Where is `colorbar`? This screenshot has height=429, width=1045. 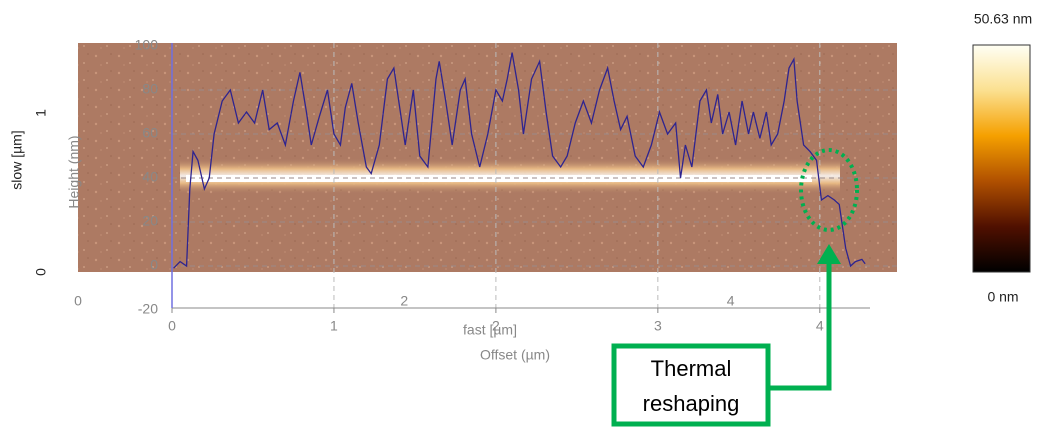
colorbar is located at coordinates (1001, 158).